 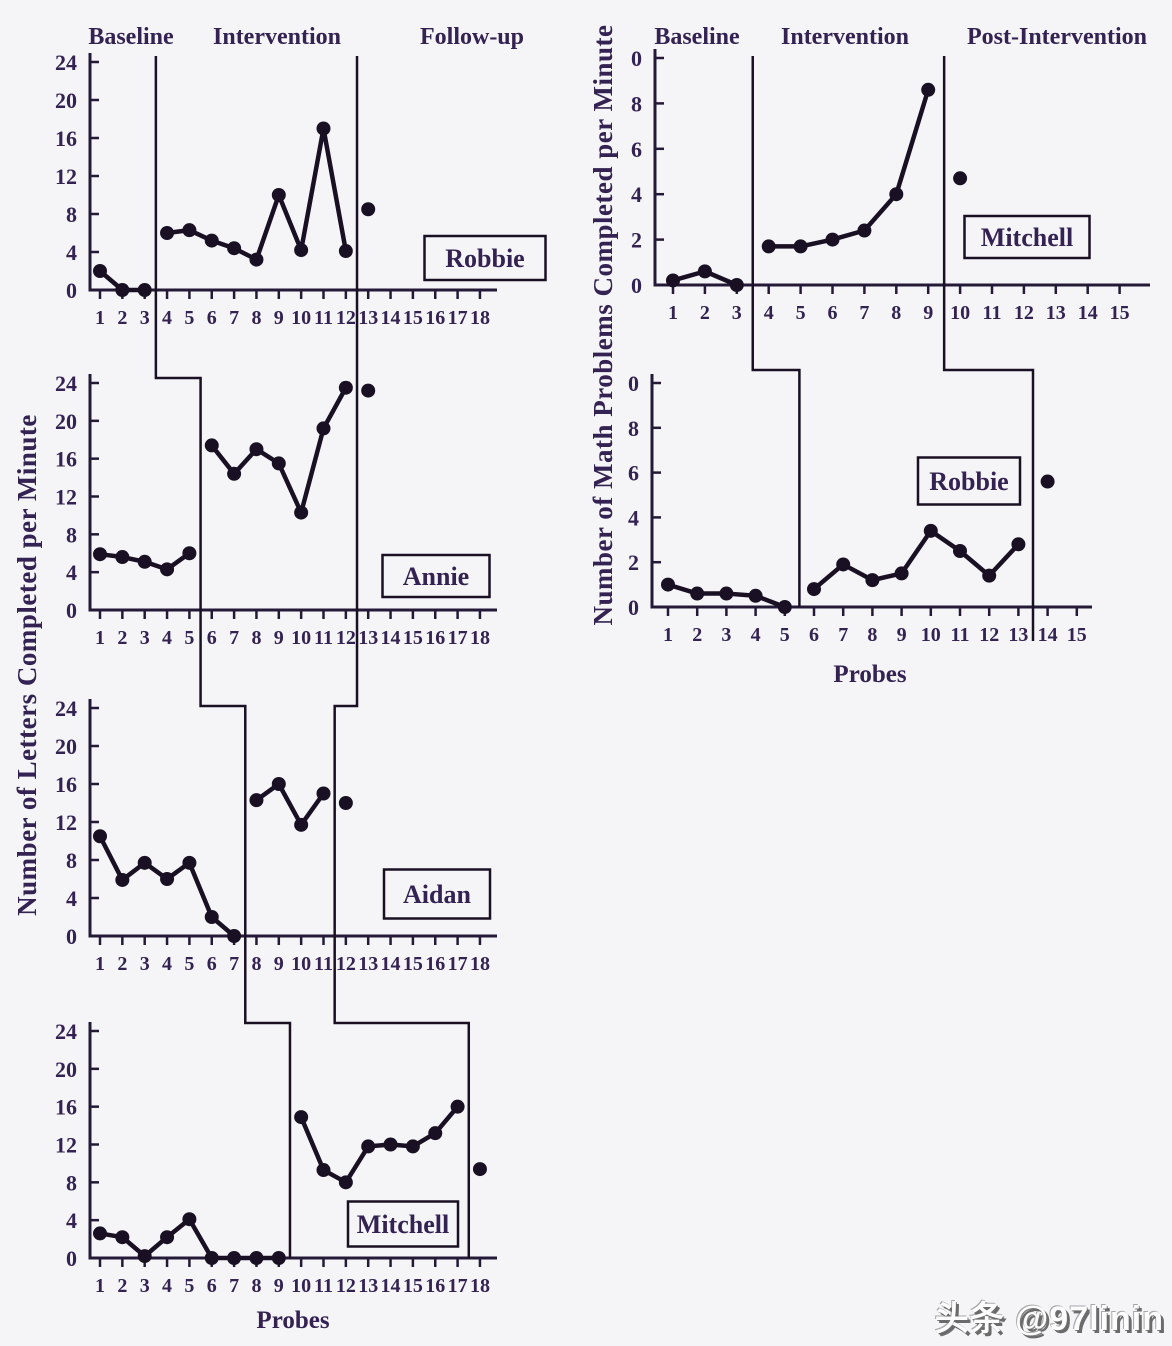 What do you see at coordinates (458, 1286) in the screenshot?
I see `x-tick-label: 17` at bounding box center [458, 1286].